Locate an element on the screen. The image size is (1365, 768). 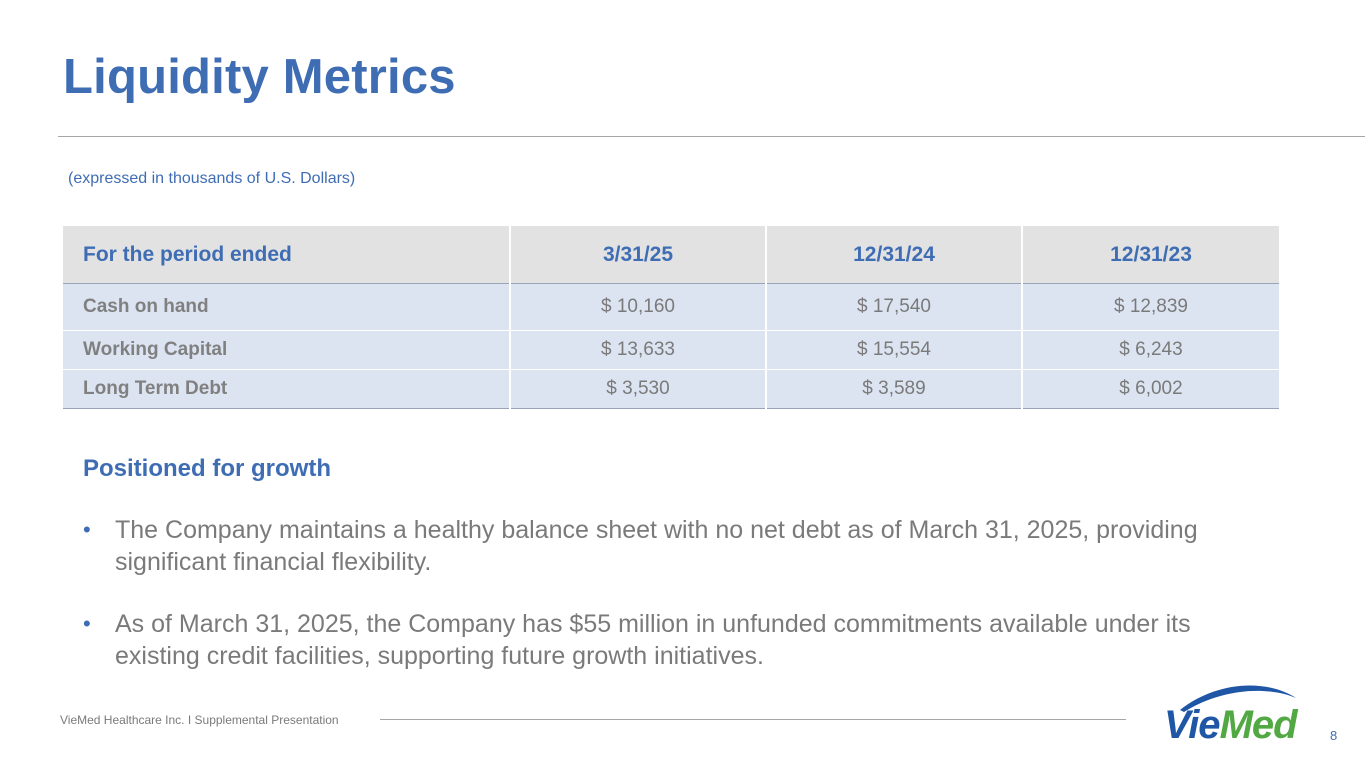
logo-med-text: Med is located at coordinates (1260, 723).